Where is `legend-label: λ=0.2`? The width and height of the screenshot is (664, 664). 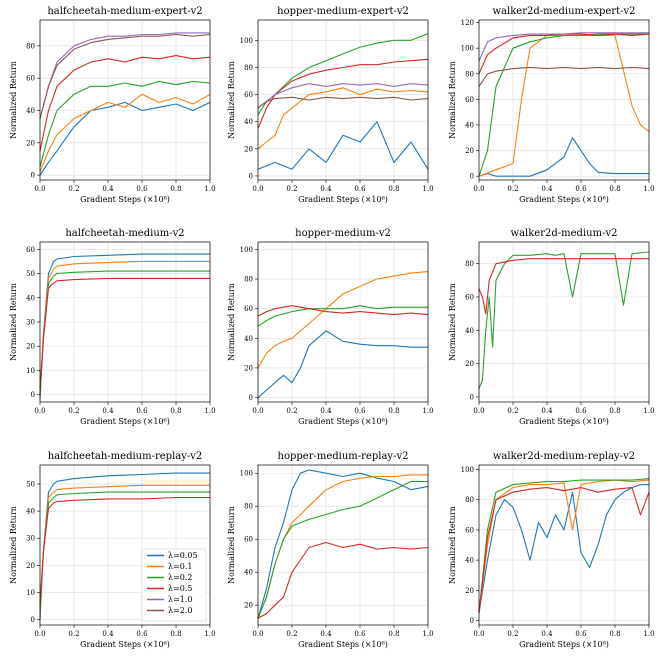
legend-label: λ=0.2 is located at coordinates (180, 577).